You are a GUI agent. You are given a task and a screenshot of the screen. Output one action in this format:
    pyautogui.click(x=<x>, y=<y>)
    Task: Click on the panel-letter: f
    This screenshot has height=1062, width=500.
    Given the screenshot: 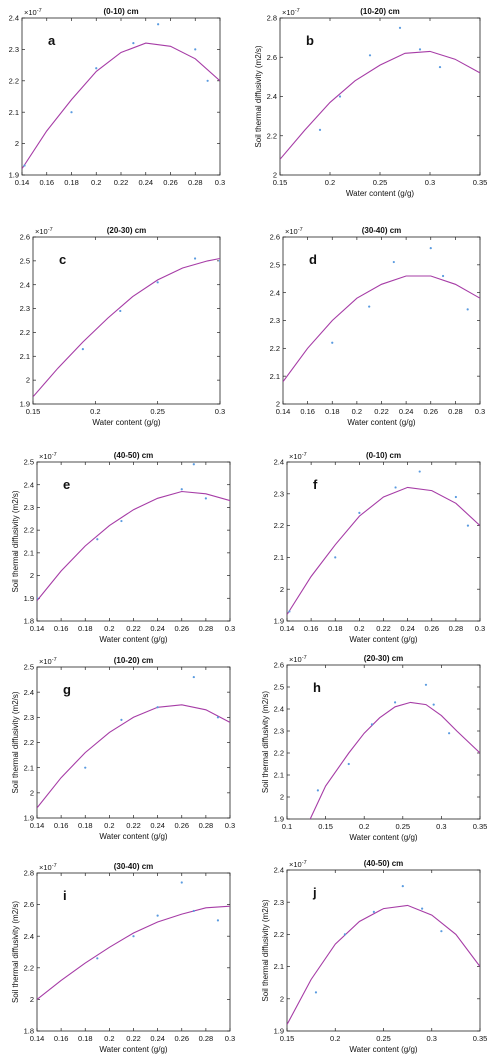 What is the action you would take?
    pyautogui.click(x=315, y=484)
    